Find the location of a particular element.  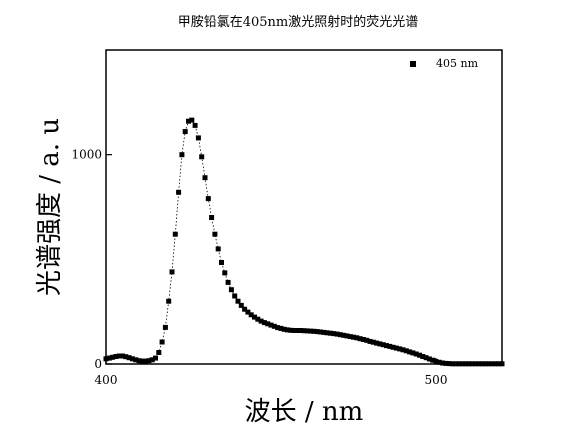

x-axis-label: 波长 / nm is located at coordinates (304, 412).